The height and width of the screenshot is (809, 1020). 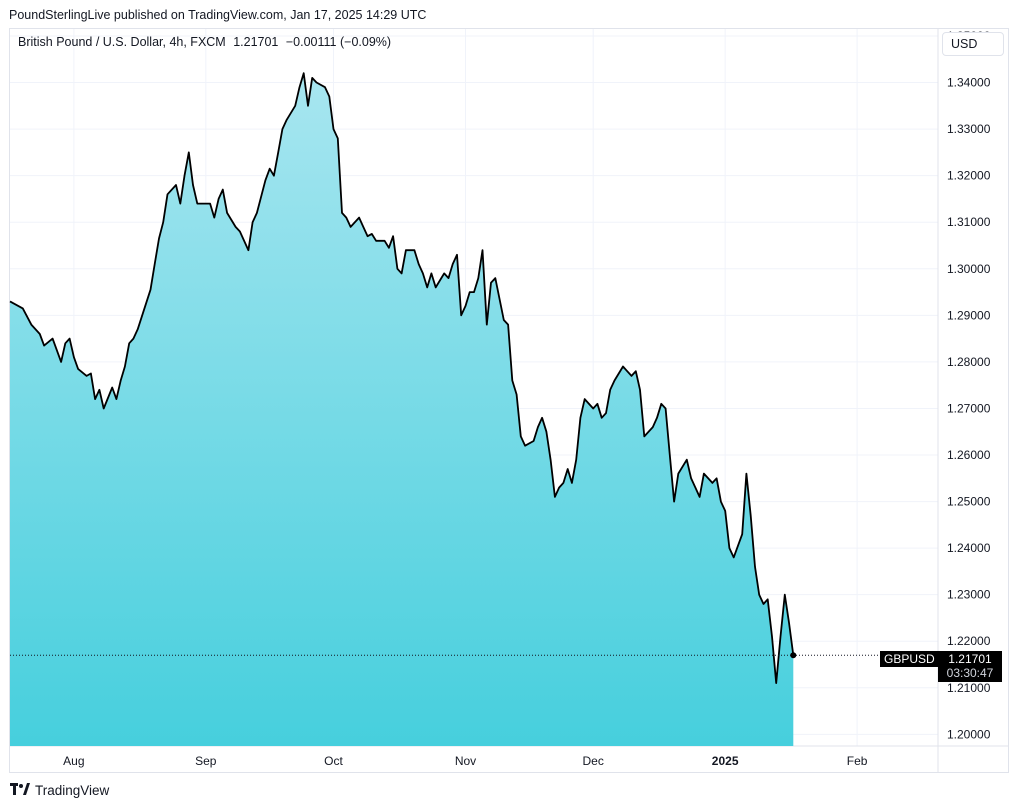 What do you see at coordinates (969, 595) in the screenshot?
I see `y-tick-label: 1.23000` at bounding box center [969, 595].